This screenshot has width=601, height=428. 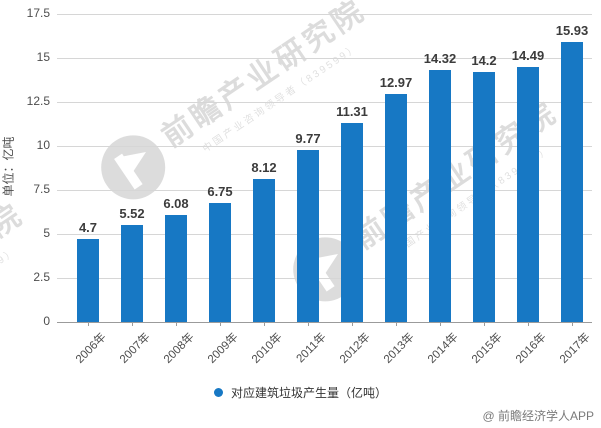 I want to click on bar-value-label: 14.49, so click(x=528, y=55).